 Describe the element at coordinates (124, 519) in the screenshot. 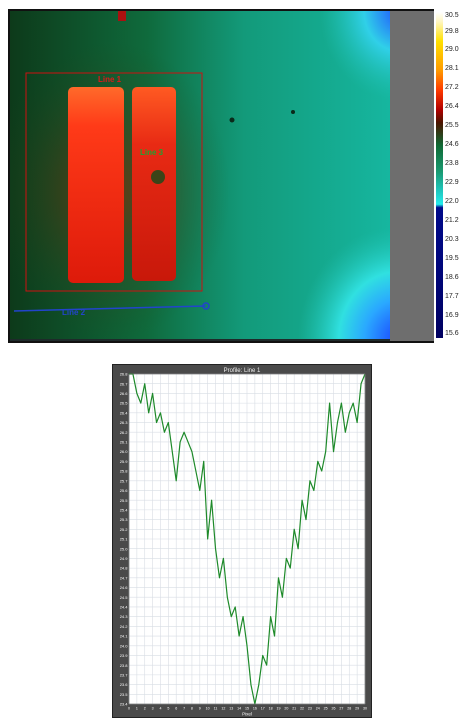

I see `y-tick-label: 25.3` at that location.